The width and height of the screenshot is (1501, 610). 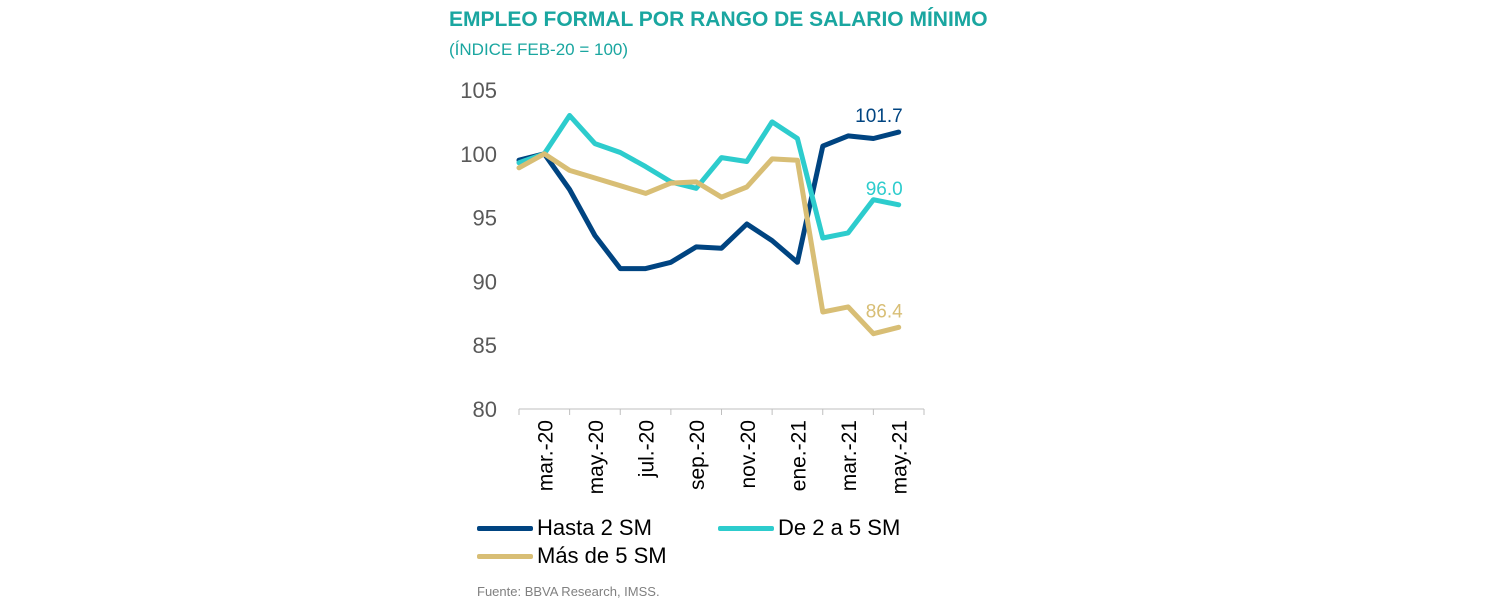 What do you see at coordinates (746, 528) in the screenshot?
I see `legend-swatch-de-2-a-5-sm` at bounding box center [746, 528].